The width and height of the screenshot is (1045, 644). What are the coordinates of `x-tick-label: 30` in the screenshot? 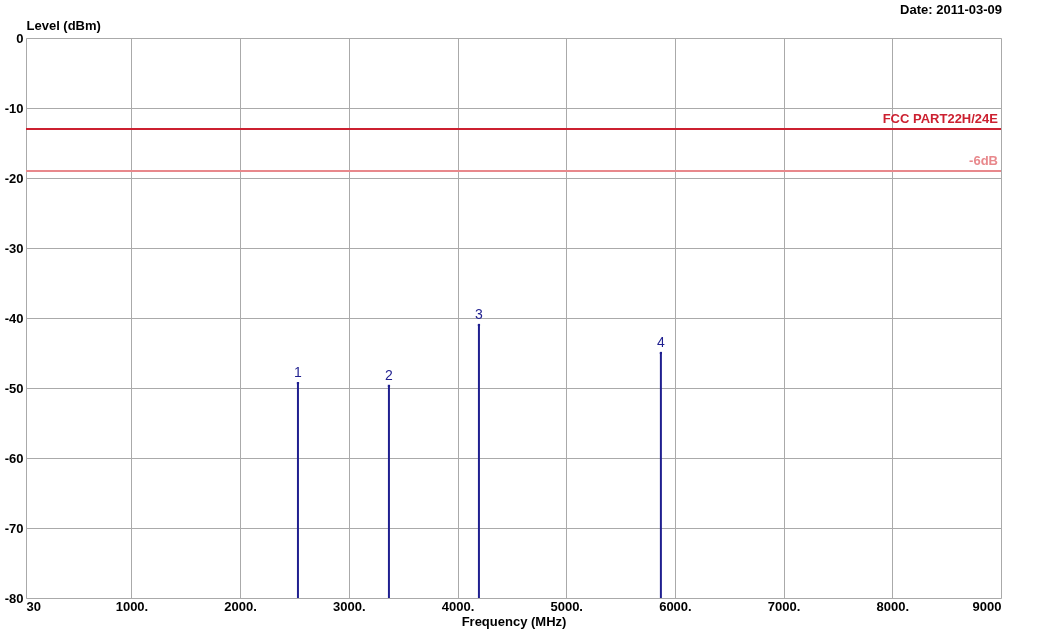 It's located at (33, 606).